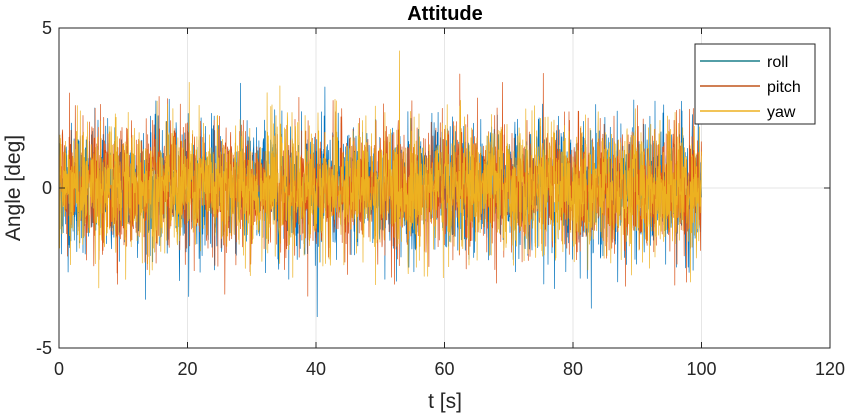  I want to click on legend-label-roll: roll, so click(777, 62).